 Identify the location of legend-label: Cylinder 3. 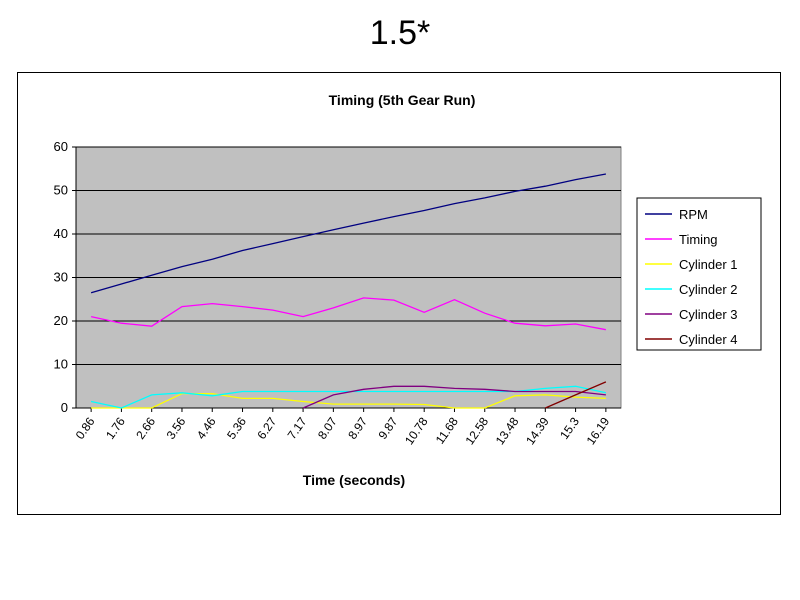
(708, 314).